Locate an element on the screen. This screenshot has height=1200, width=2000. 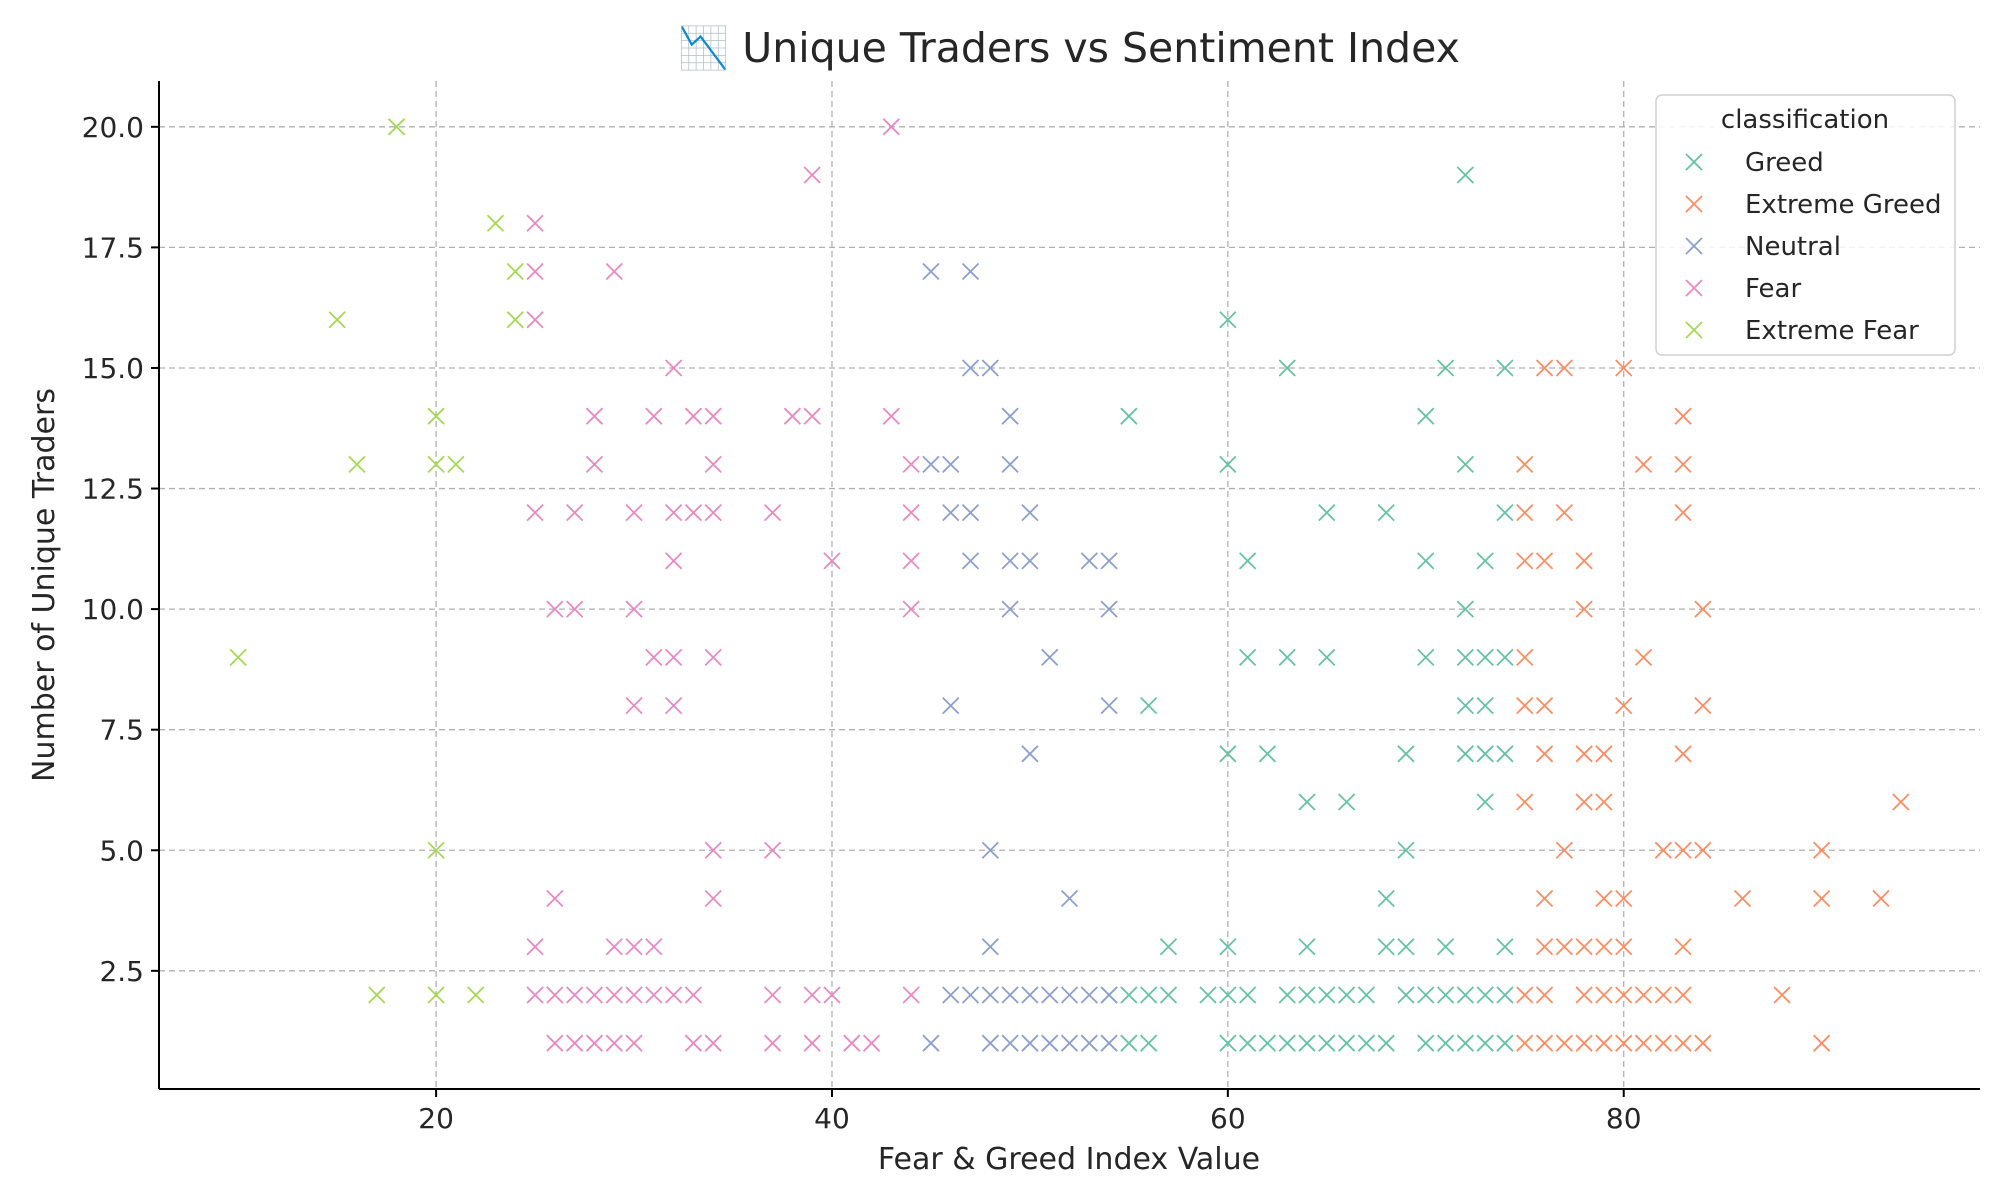
legend-item-greed: Greed is located at coordinates (1754, 163).